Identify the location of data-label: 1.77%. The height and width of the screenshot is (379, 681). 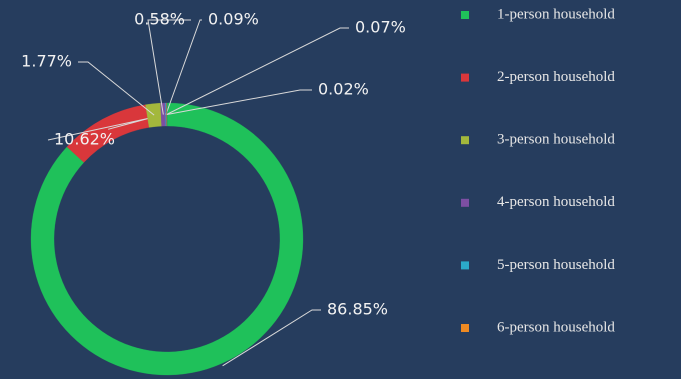
(46, 61).